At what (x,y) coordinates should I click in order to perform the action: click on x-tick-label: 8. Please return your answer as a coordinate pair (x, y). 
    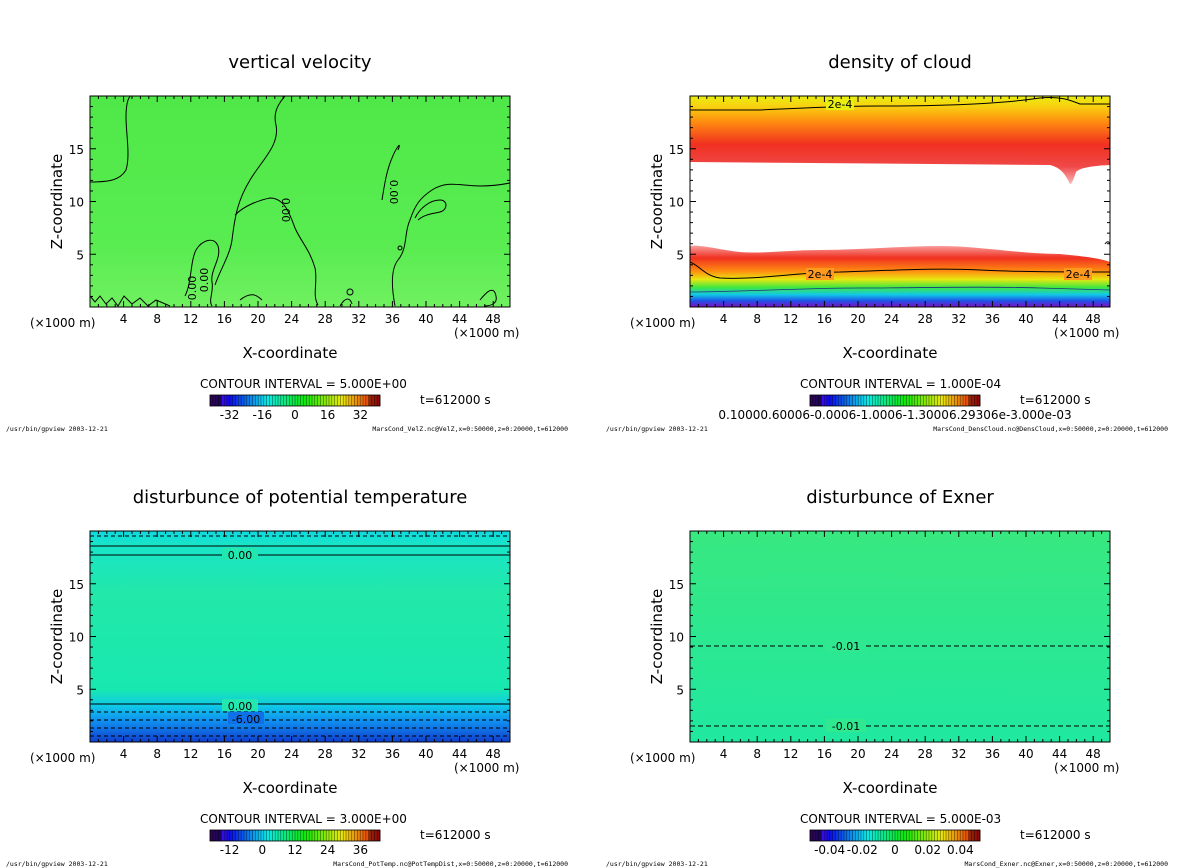
    Looking at the image, I should click on (157, 754).